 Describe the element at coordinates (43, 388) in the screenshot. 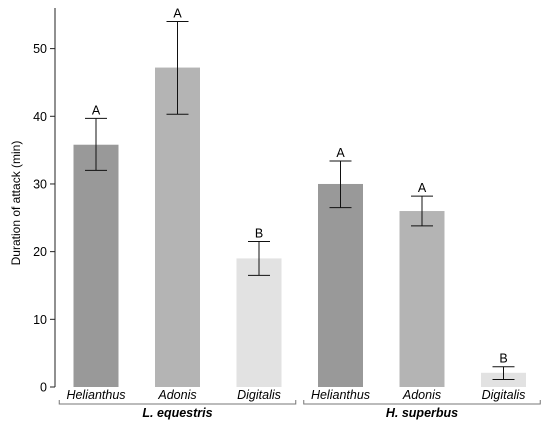

I see `y-tick-label: 0` at that location.